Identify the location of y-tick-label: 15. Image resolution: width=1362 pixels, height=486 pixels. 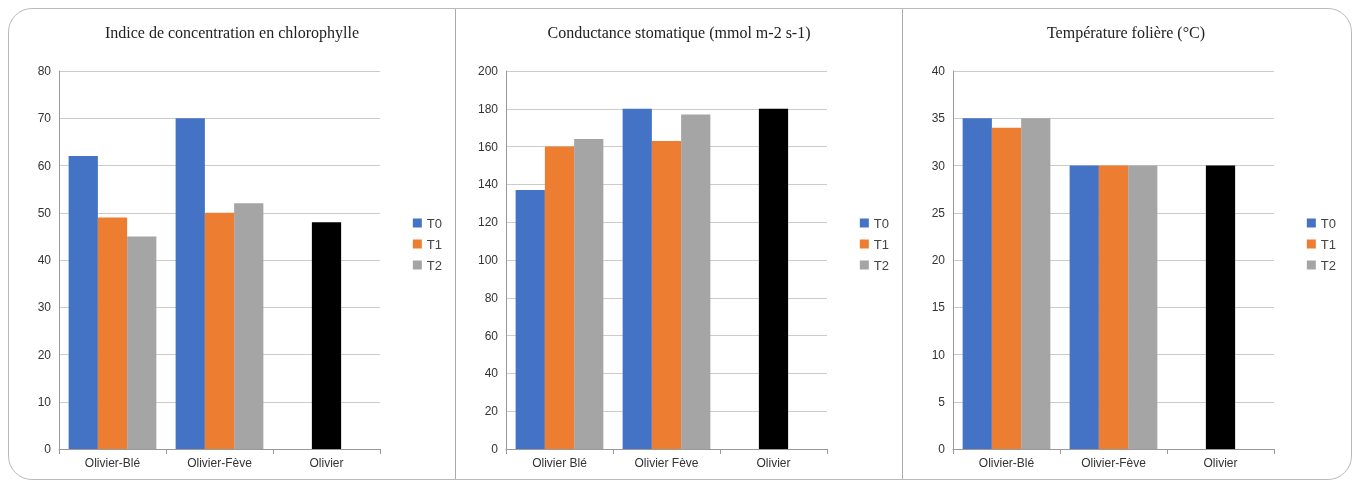
(938, 307).